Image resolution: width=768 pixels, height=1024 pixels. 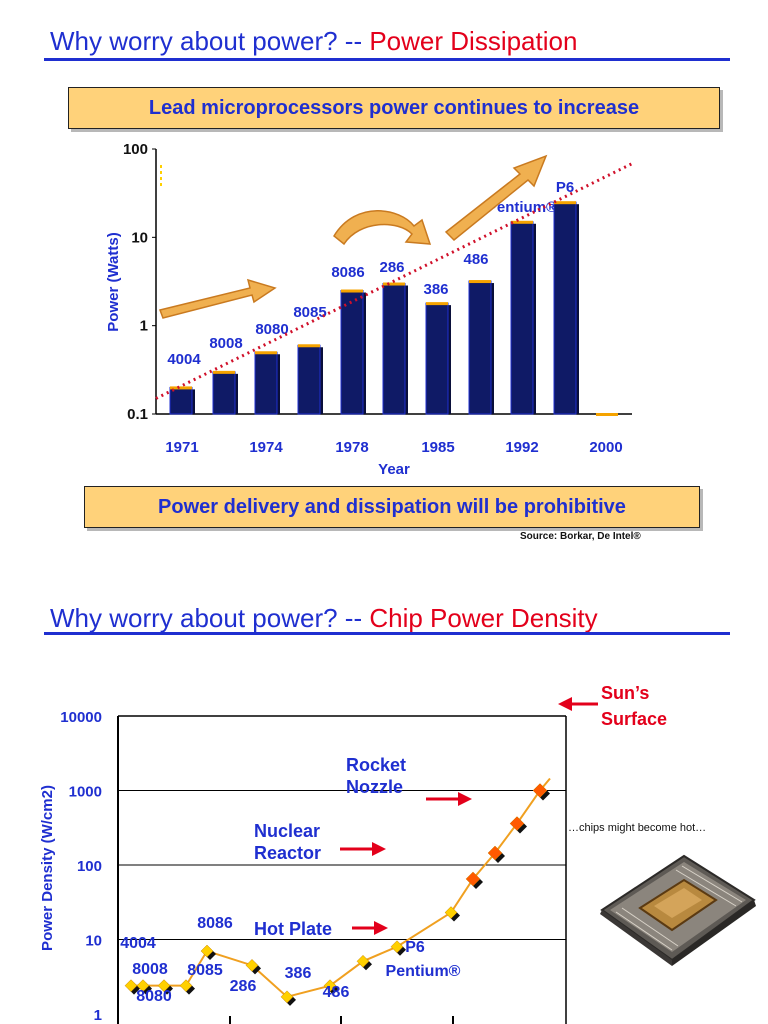 I want to click on chart1-y-tick-label: 1, so click(x=144, y=326).